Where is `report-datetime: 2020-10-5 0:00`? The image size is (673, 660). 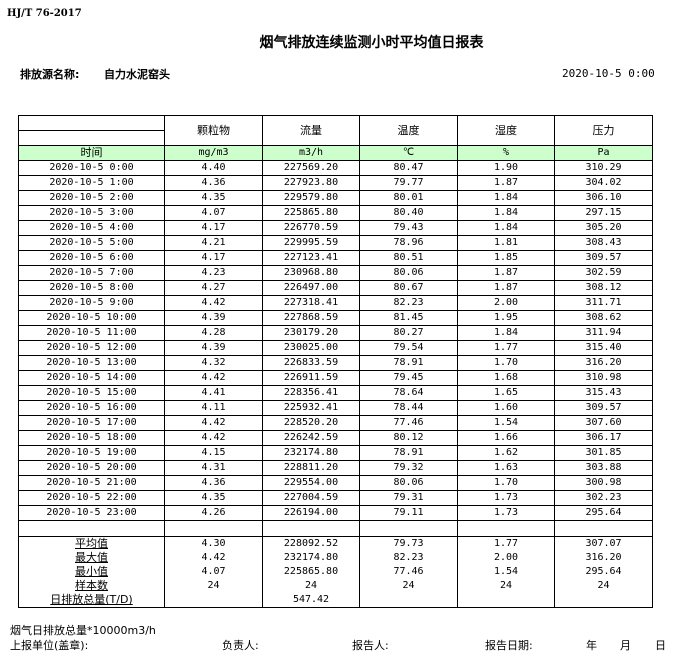
report-datetime: 2020-10-5 0:00 is located at coordinates (608, 73).